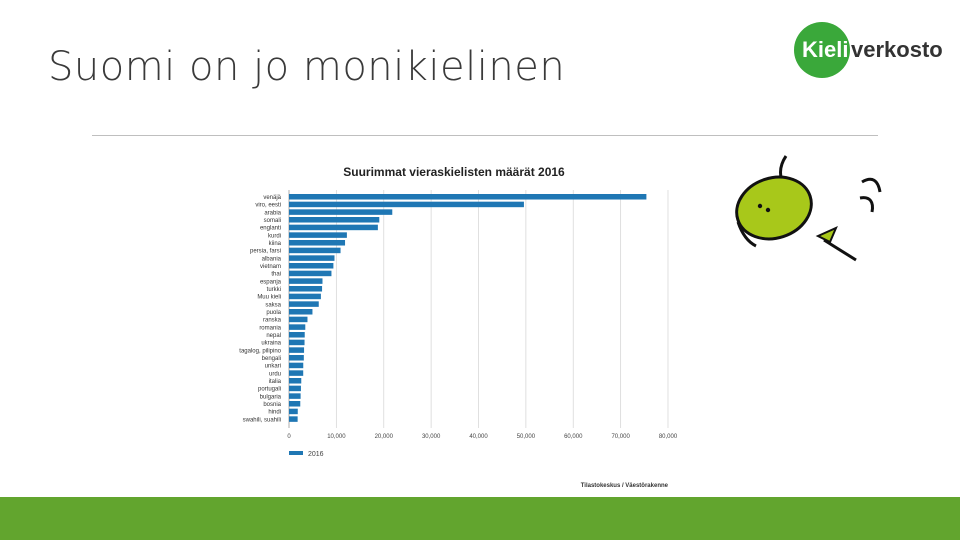 This screenshot has width=960, height=540. I want to click on mascot-illustration, so click(808, 208).